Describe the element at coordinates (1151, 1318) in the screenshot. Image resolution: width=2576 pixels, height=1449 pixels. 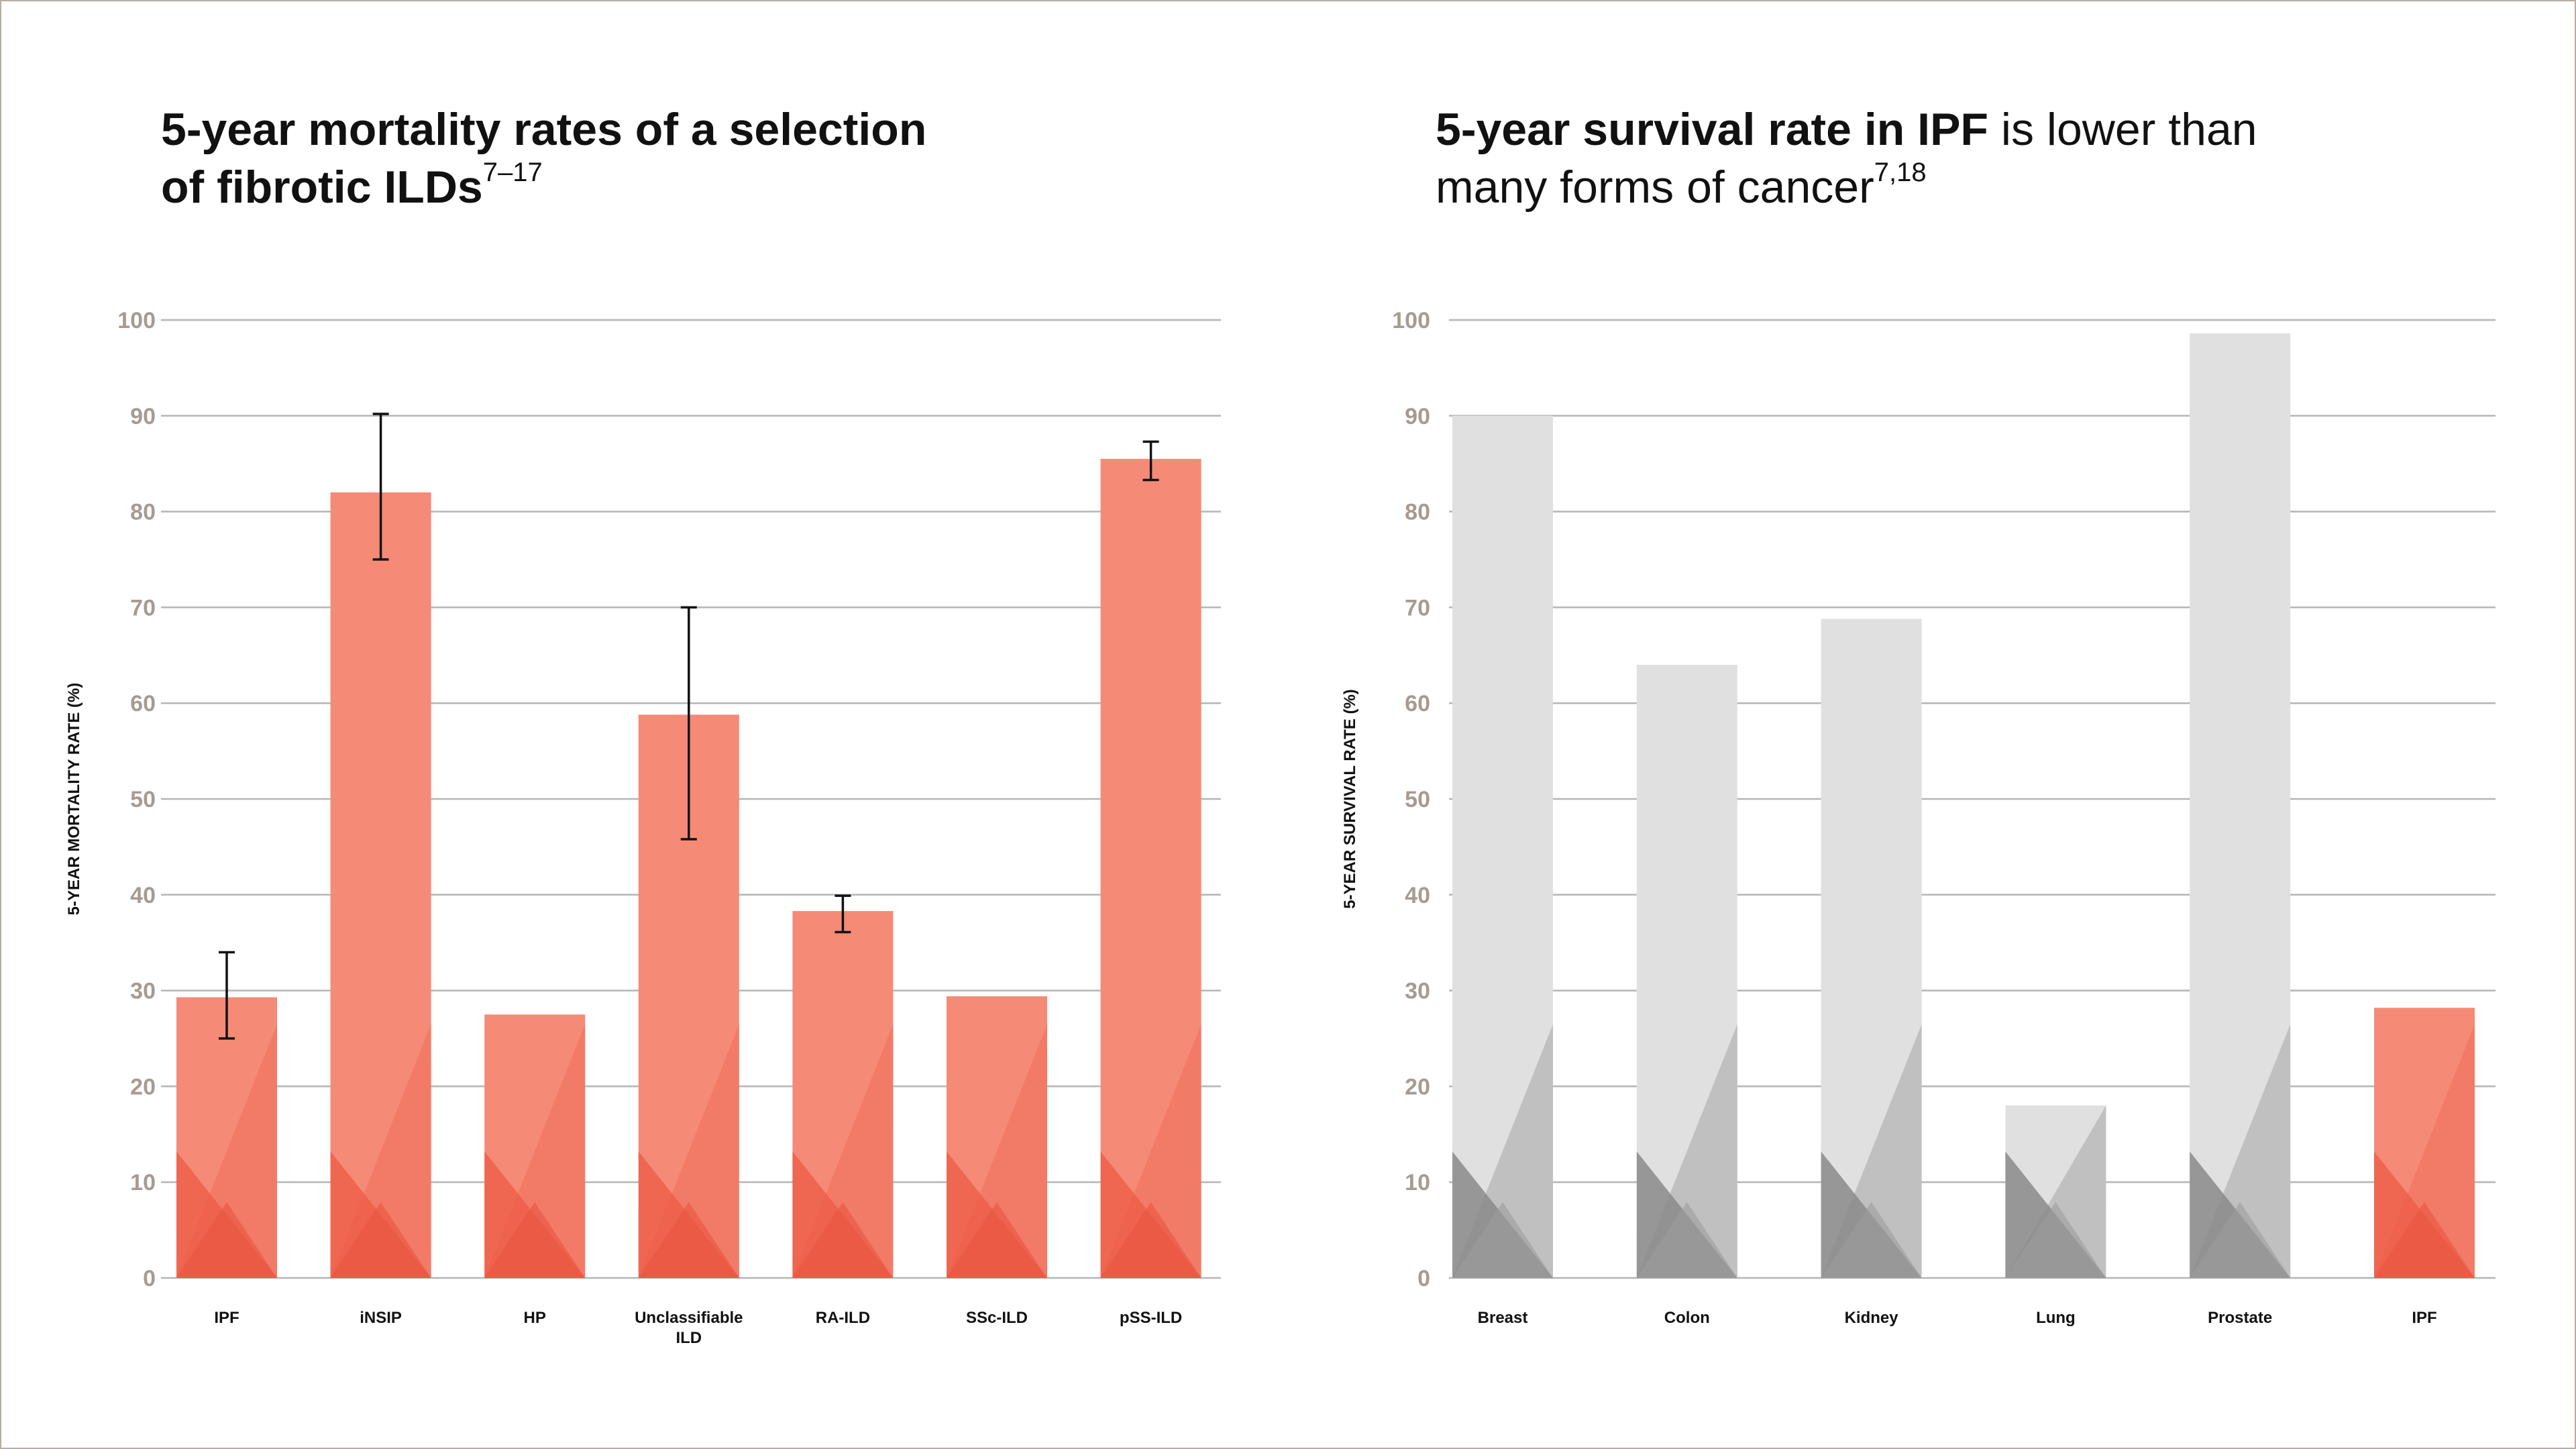
I see `x-tick-label: pSS-ILD` at that location.